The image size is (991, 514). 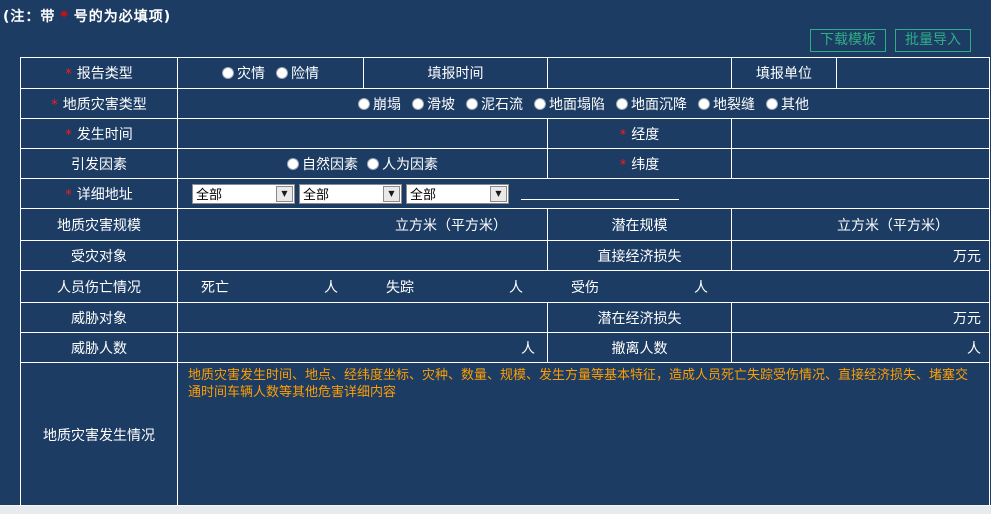 I want to click on fill-unit-label-cell: 填报单位, so click(x=784, y=73).